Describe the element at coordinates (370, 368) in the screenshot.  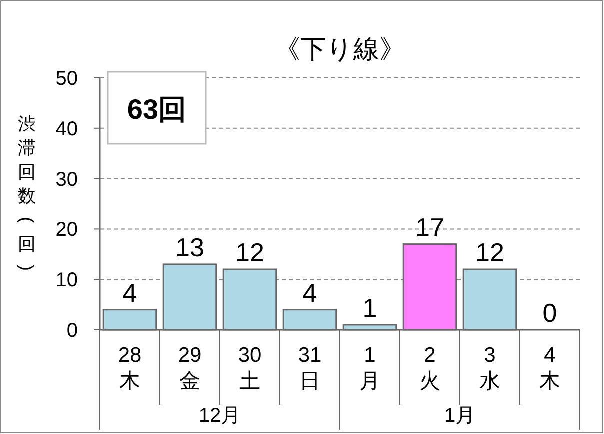
I see `x-tick-label: 1 月` at that location.